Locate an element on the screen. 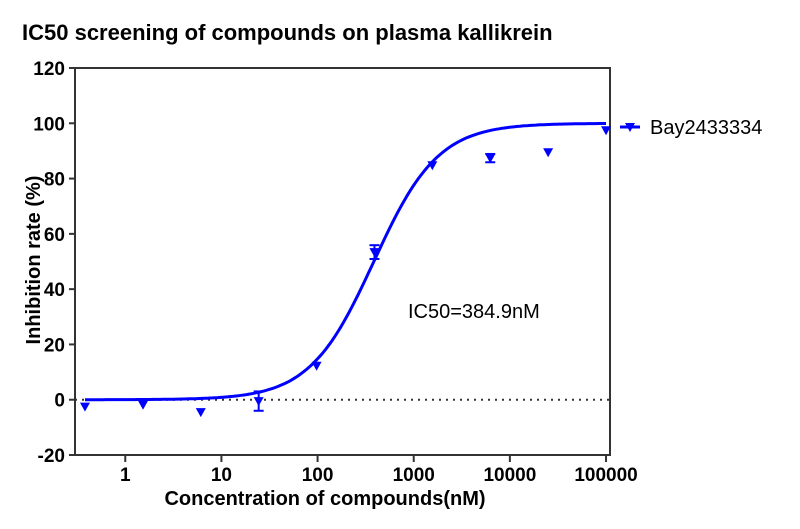 The image size is (800, 529). x-tick-label: 1000 is located at coordinates (414, 475).